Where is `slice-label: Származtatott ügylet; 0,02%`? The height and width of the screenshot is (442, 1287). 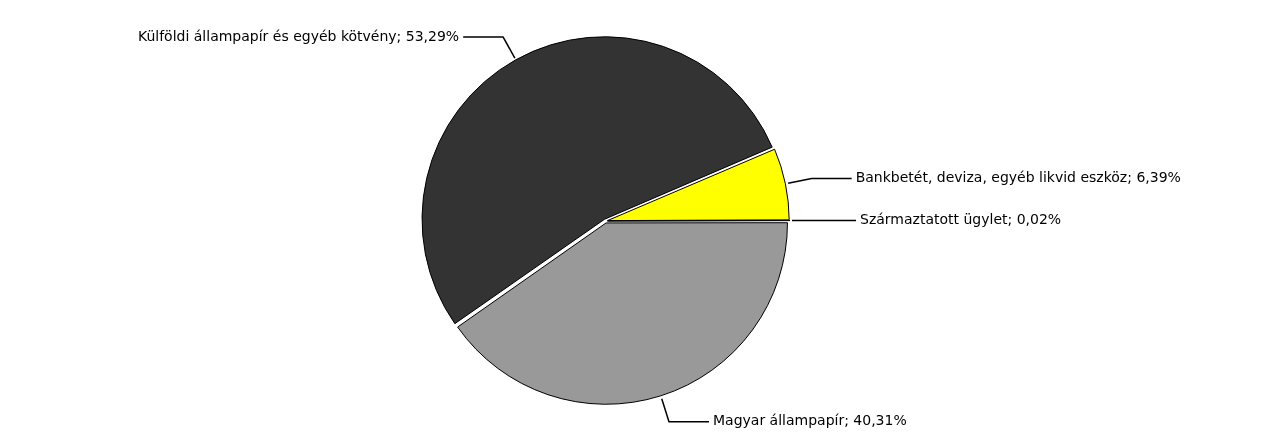 slice-label: Származtatott ügylet; 0,02% is located at coordinates (961, 219).